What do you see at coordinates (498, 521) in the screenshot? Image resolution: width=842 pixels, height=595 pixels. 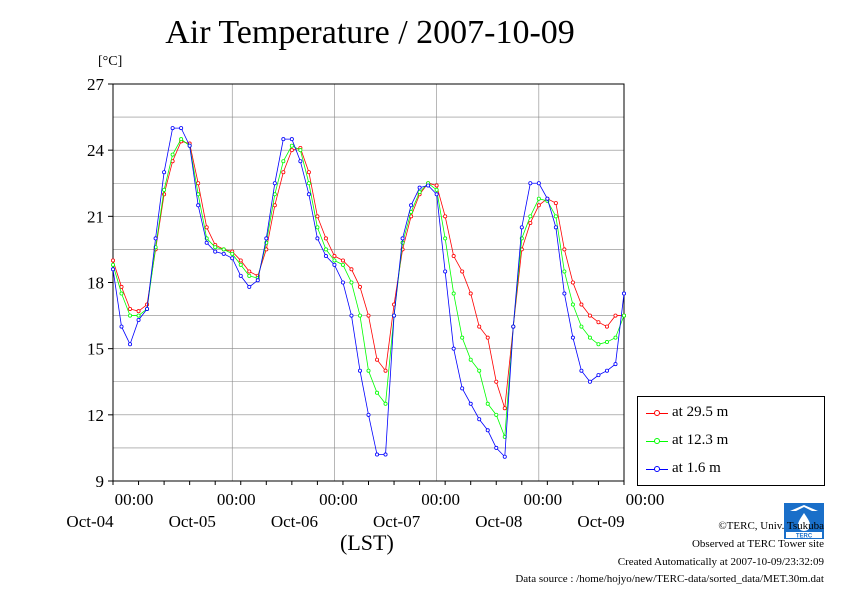 I see `x-tick-date-label: Oct-08` at bounding box center [498, 521].